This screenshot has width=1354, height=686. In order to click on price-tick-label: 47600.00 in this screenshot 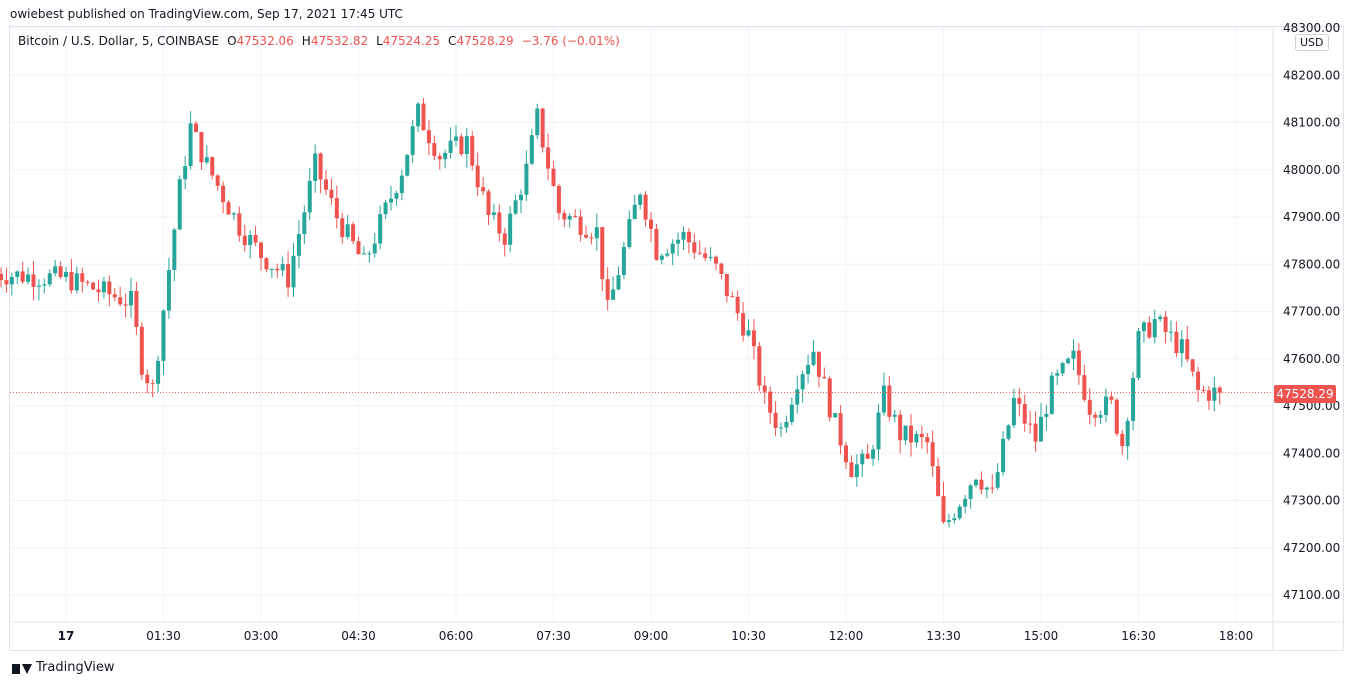, I will do `click(1311, 359)`.